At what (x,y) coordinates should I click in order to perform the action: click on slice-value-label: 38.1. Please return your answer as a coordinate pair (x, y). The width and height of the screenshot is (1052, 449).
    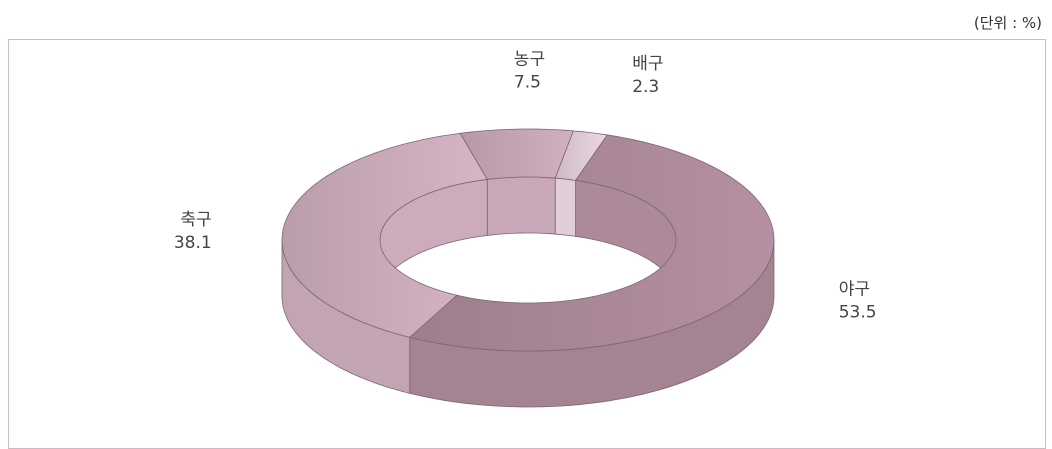
    Looking at the image, I should click on (193, 243).